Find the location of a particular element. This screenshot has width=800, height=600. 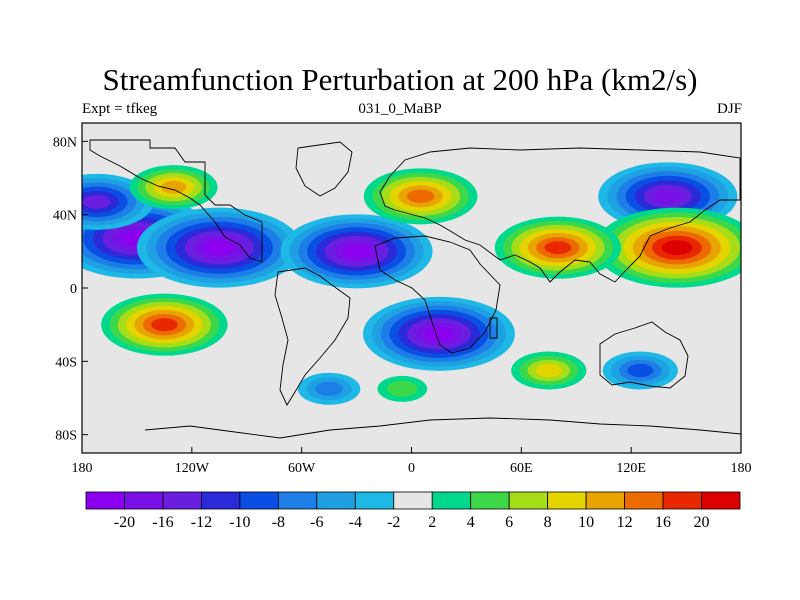

coastline-africa is located at coordinates (437, 294).